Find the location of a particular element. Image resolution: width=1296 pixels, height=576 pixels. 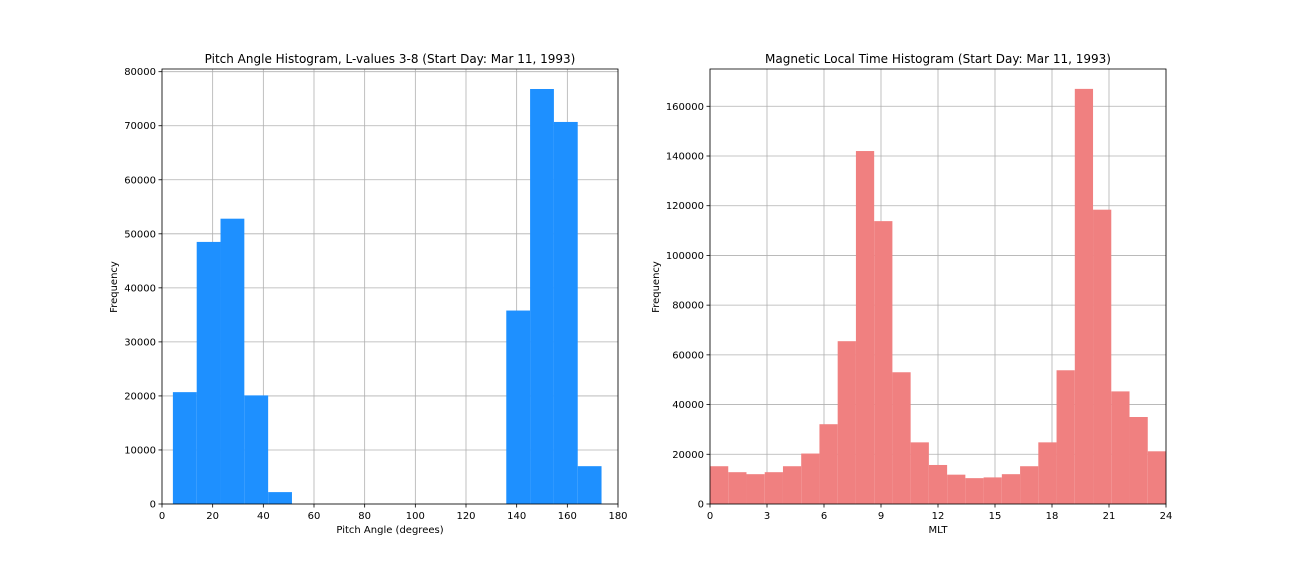

y-tick-label: 50000 is located at coordinates (140, 234).